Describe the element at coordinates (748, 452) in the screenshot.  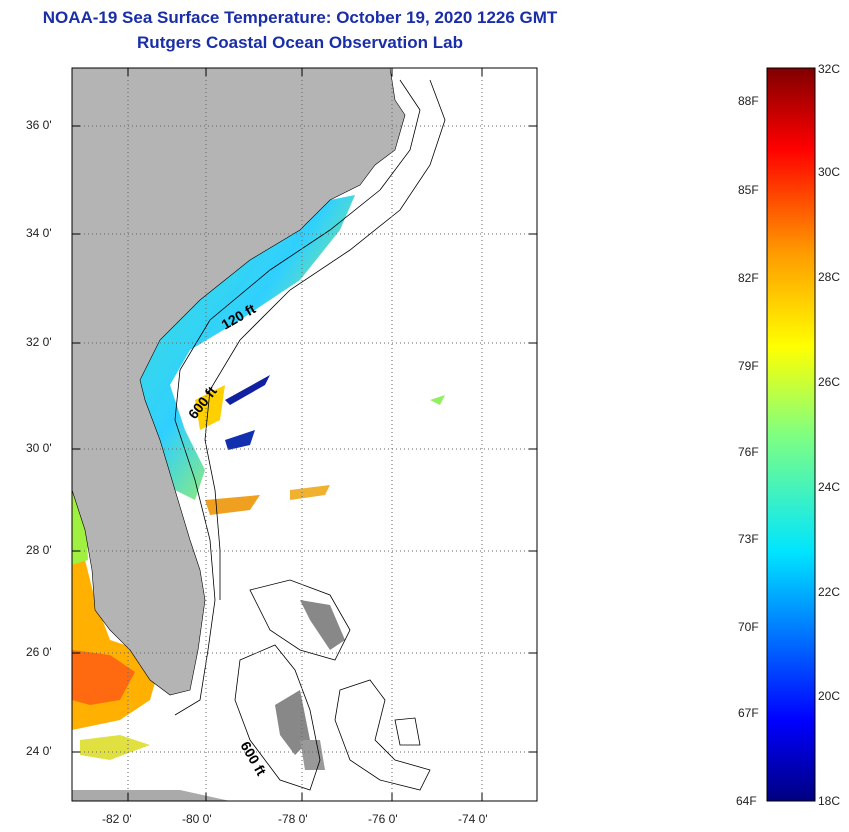
I see `cb-f-76: 76F` at that location.